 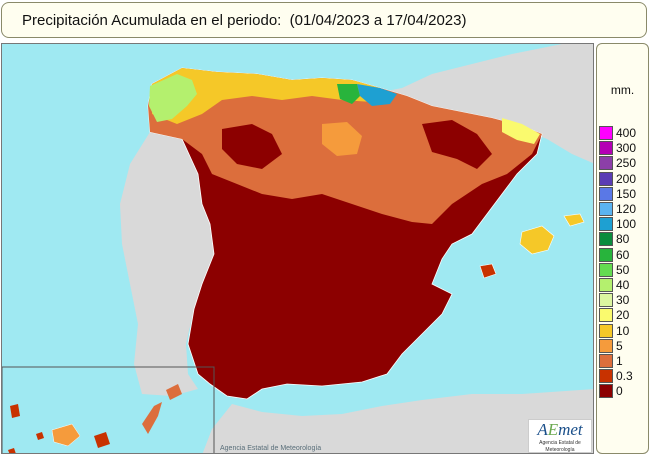 What do you see at coordinates (619, 361) in the screenshot?
I see `legend-label: 1` at bounding box center [619, 361].